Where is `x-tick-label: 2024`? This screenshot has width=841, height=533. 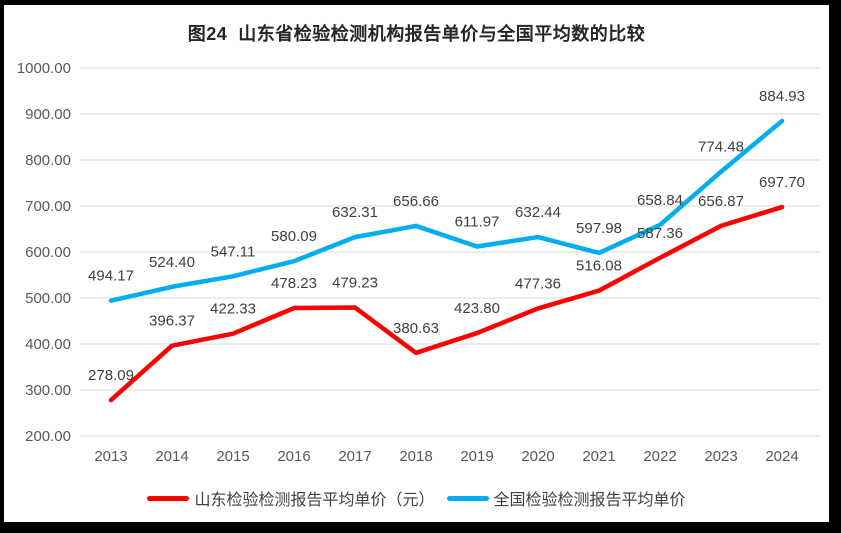
x-tick-label: 2024 is located at coordinates (781, 456).